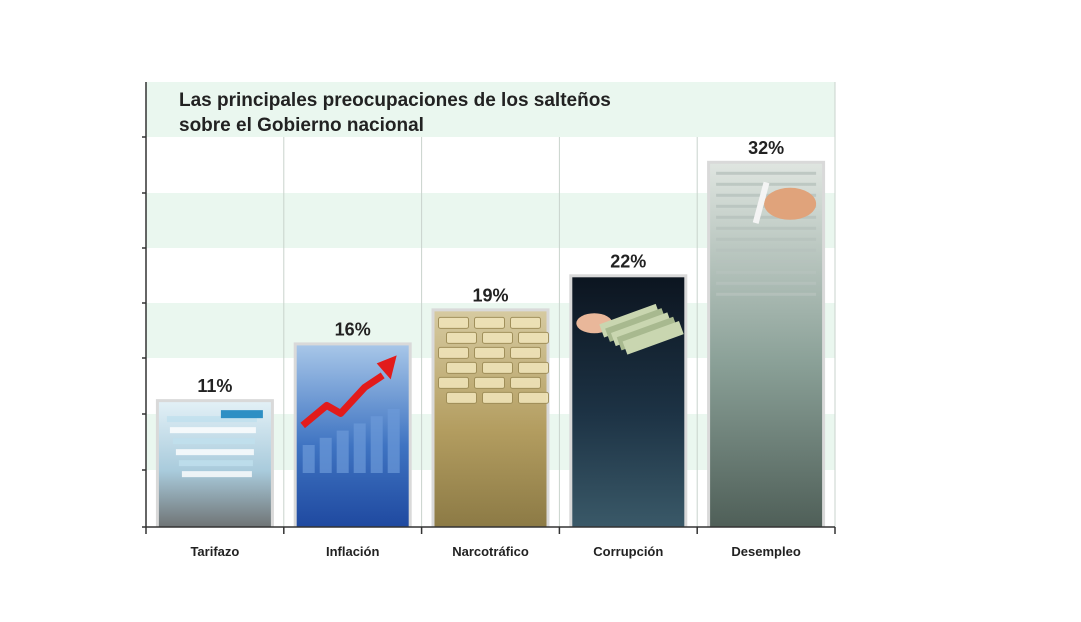 The height and width of the screenshot is (622, 1081). What do you see at coordinates (214, 551) in the screenshot?
I see `x-tick-label: Tarifazo` at bounding box center [214, 551].